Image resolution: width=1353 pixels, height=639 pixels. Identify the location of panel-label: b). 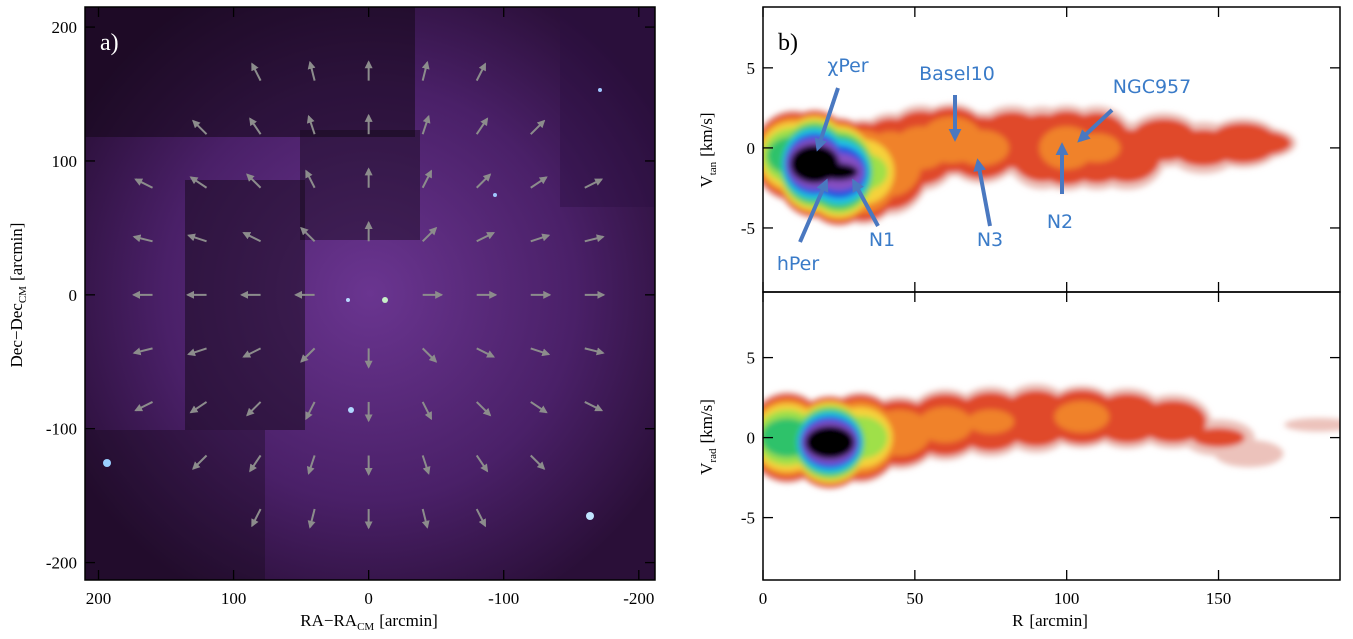
(788, 43).